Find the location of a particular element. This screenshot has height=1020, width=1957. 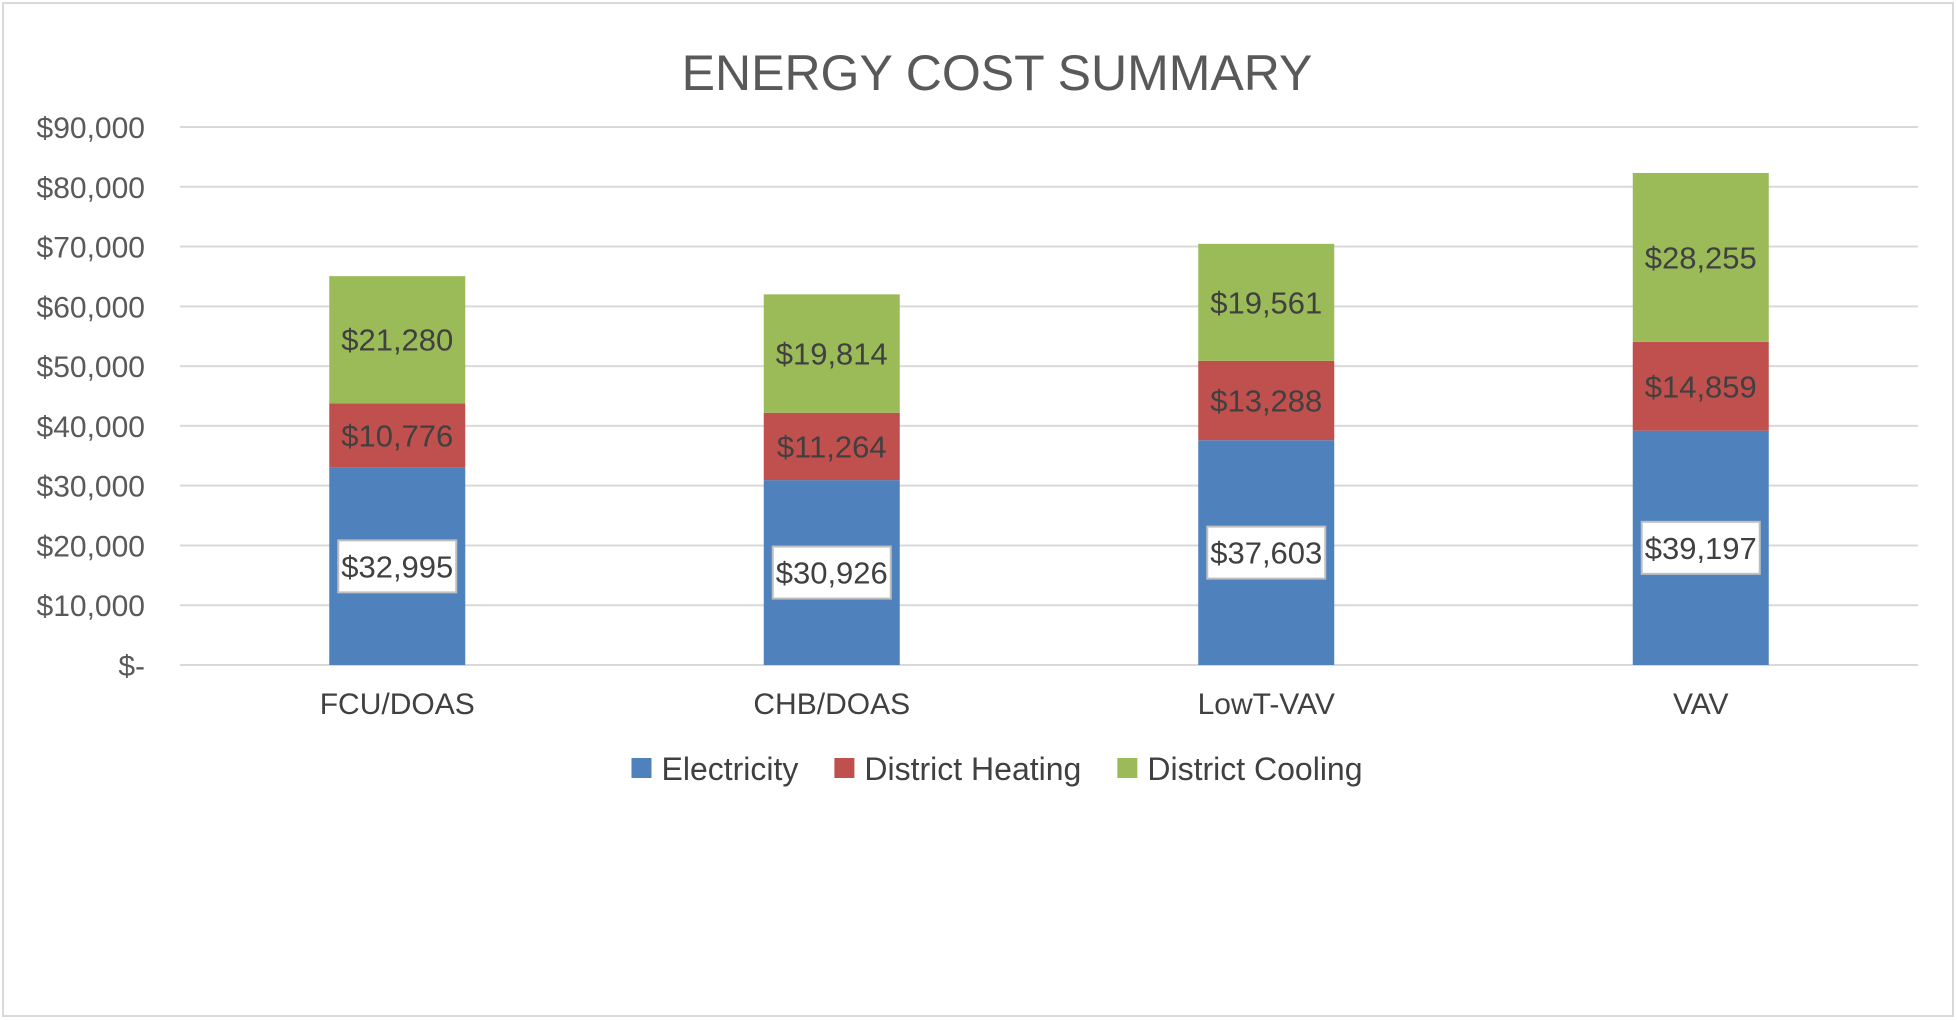

y-tick-label: $10,000 is located at coordinates (91, 606).